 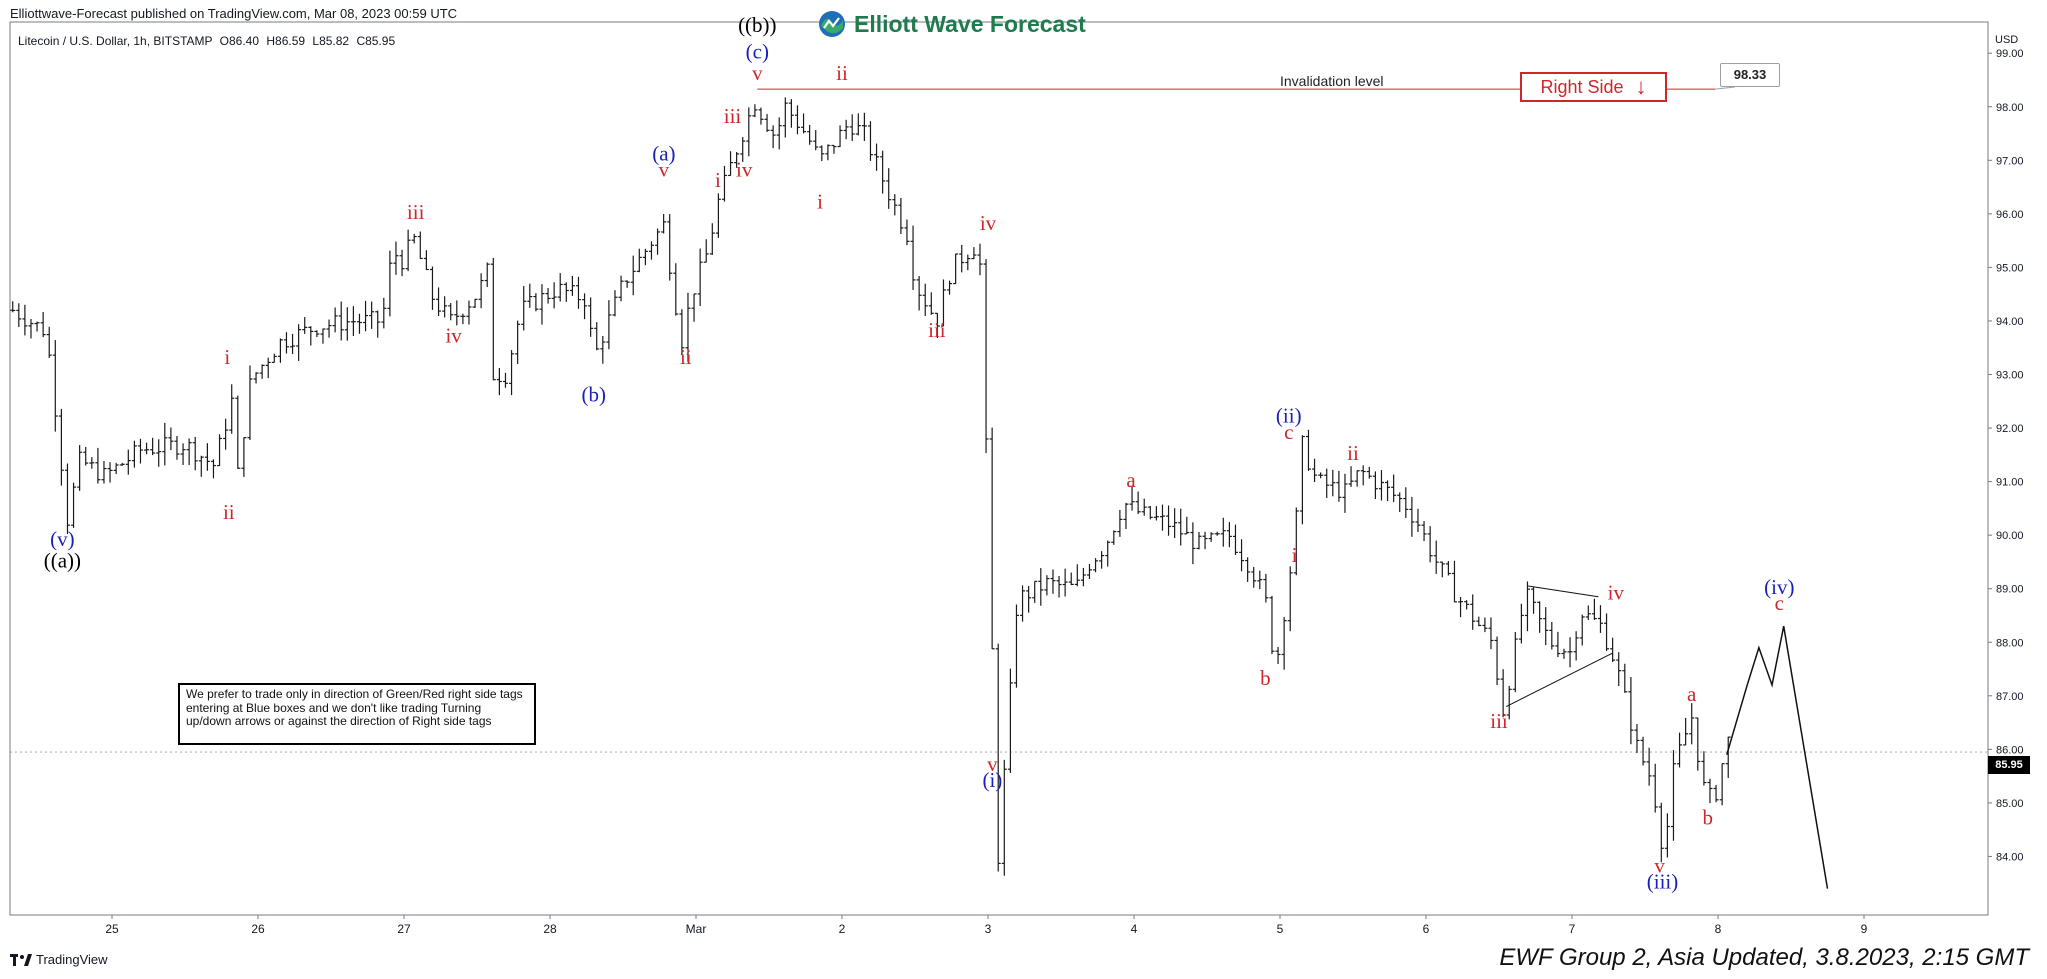 I want to click on invalidation-price-tag: 98.33, so click(x=1750, y=75).